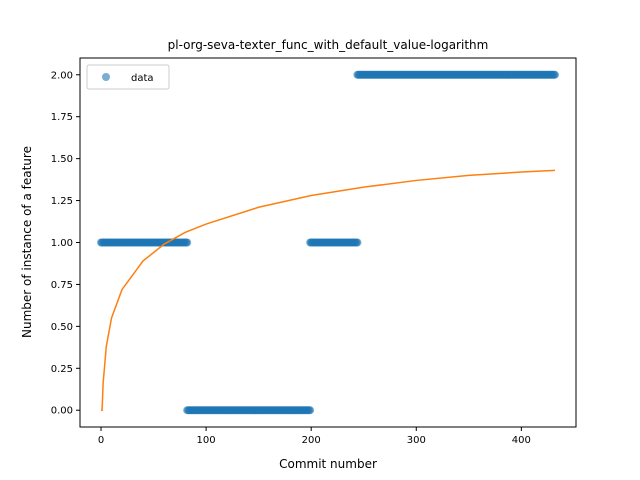  What do you see at coordinates (62, 117) in the screenshot?
I see `y-tick-label: 1.75` at bounding box center [62, 117].